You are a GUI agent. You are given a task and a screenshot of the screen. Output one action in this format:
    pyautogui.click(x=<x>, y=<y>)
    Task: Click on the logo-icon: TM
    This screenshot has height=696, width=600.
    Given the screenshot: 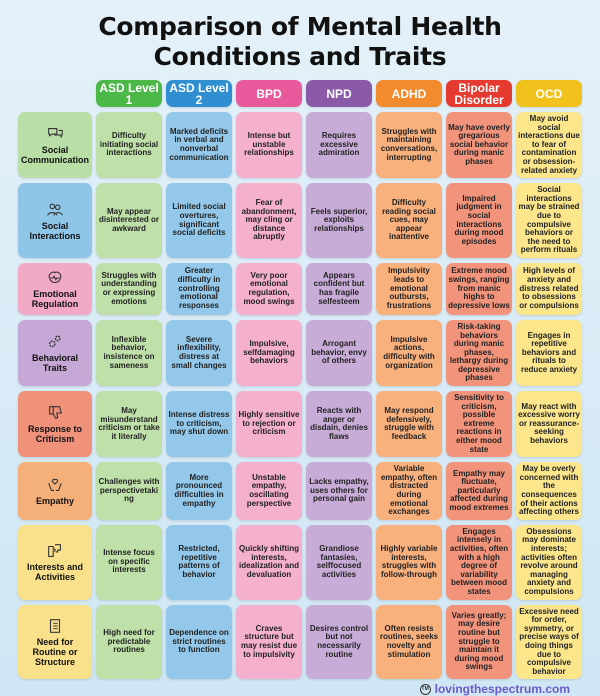 What is the action you would take?
    pyautogui.click(x=425, y=689)
    